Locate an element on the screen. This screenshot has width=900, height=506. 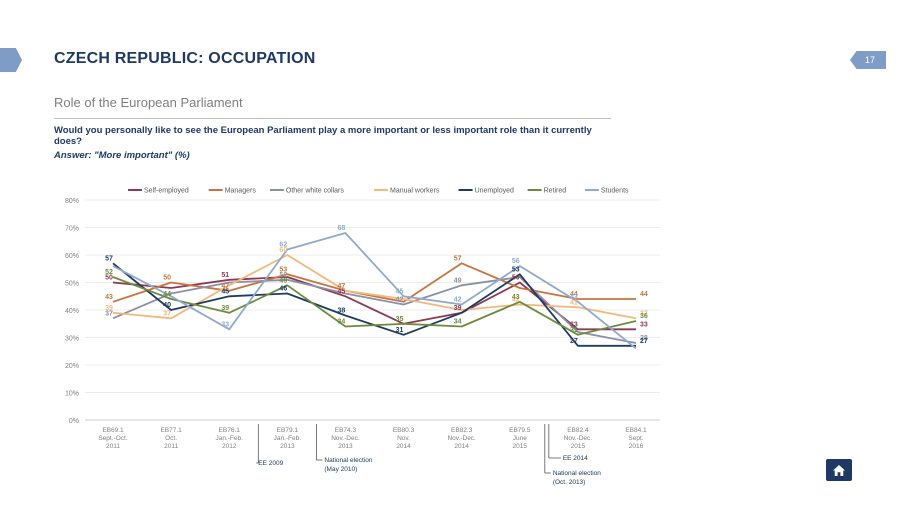
data-label: 49 is located at coordinates (458, 280).